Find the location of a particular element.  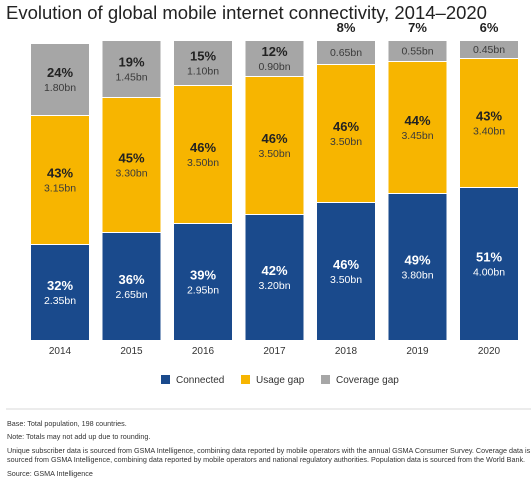

bar-connected-2017 is located at coordinates (274, 277).